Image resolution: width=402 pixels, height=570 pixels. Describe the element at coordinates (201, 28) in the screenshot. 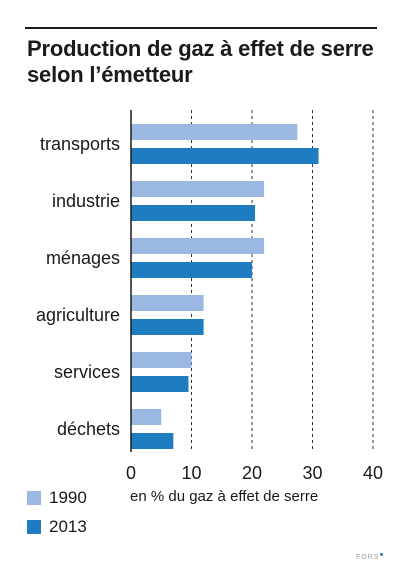

I see `title-rule` at that location.